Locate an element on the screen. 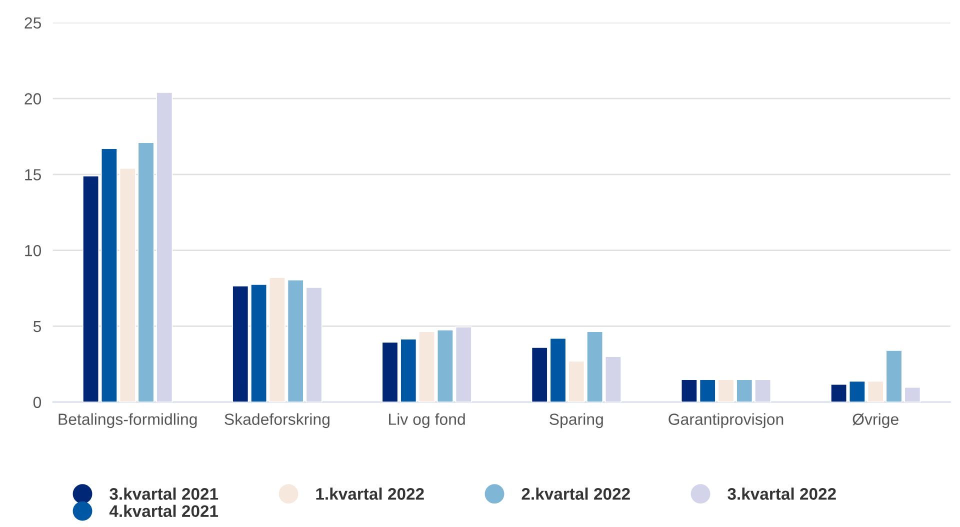 This screenshot has height=527, width=960. y-tick-label: 0 is located at coordinates (37, 402).